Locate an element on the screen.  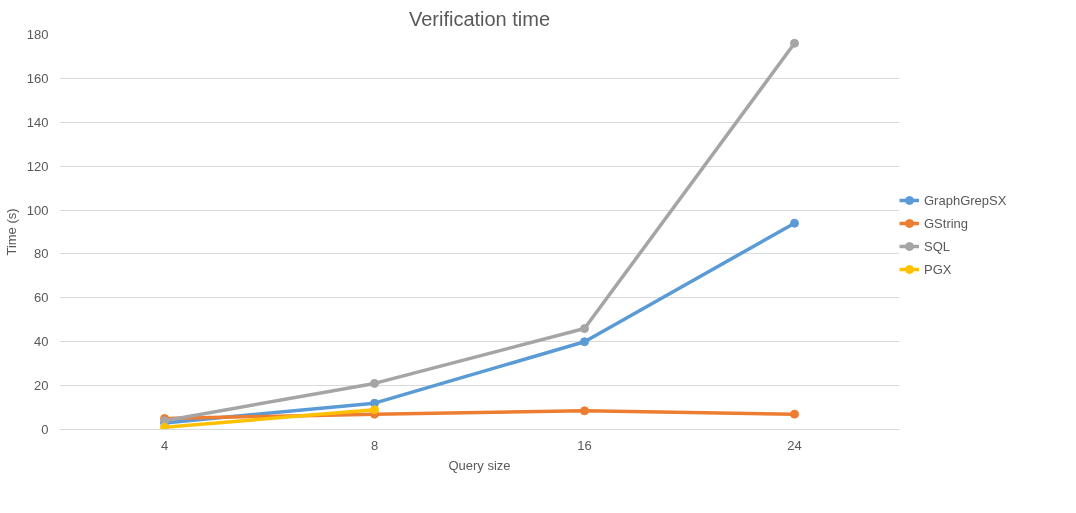
y-tick-label: 60 is located at coordinates (41, 298).